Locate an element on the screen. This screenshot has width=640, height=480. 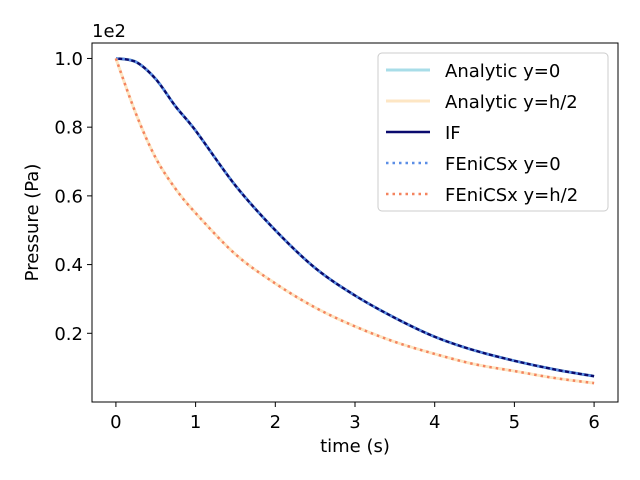
x-tick-label: 6 is located at coordinates (593, 422).